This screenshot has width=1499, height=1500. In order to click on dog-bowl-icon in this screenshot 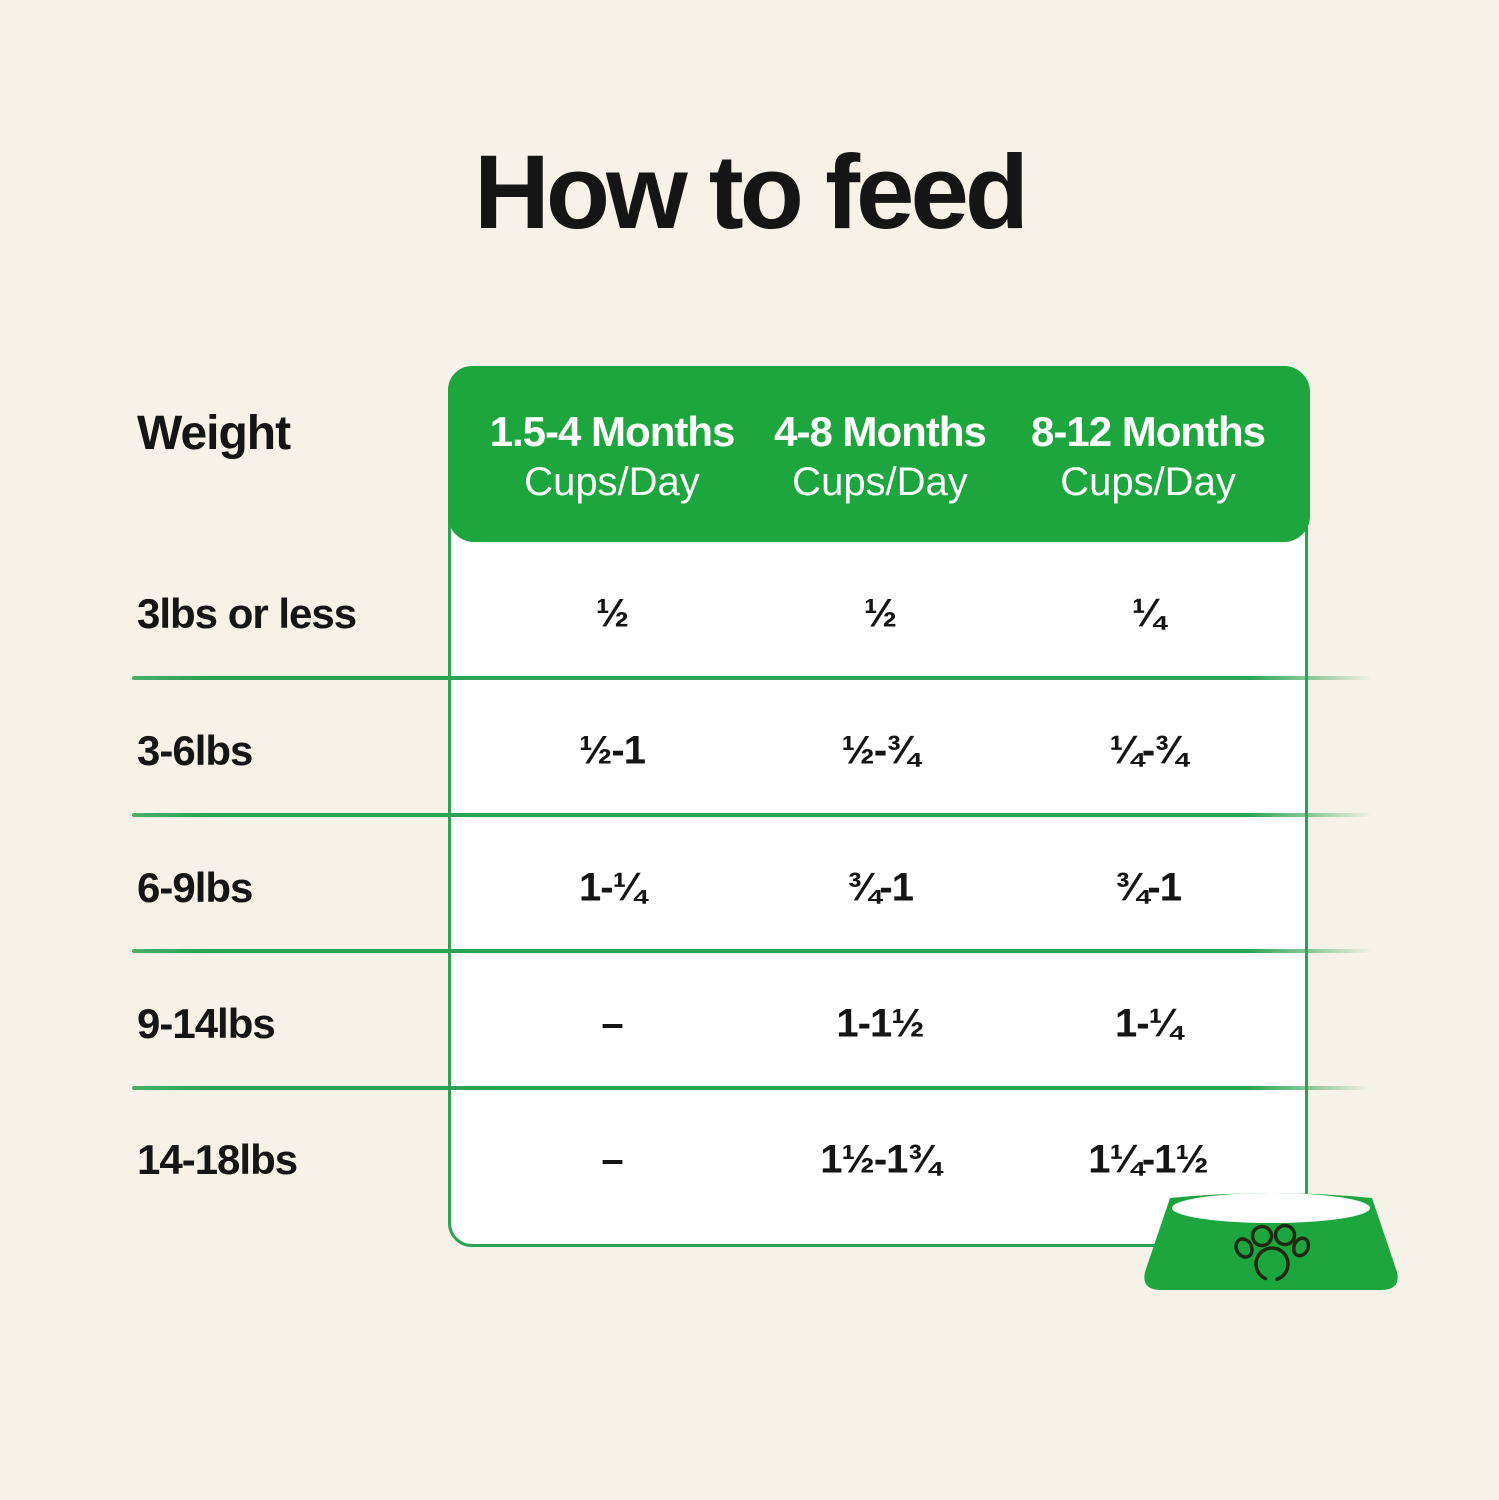, I will do `click(1271, 1241)`.